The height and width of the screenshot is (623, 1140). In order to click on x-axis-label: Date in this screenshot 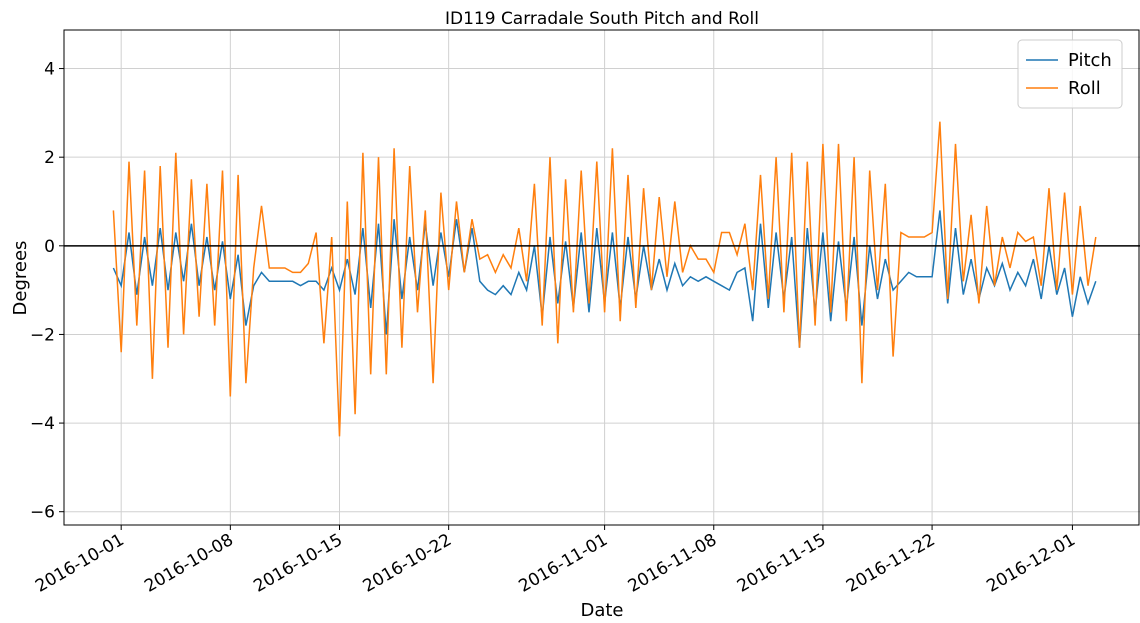, I will do `click(601, 610)`.